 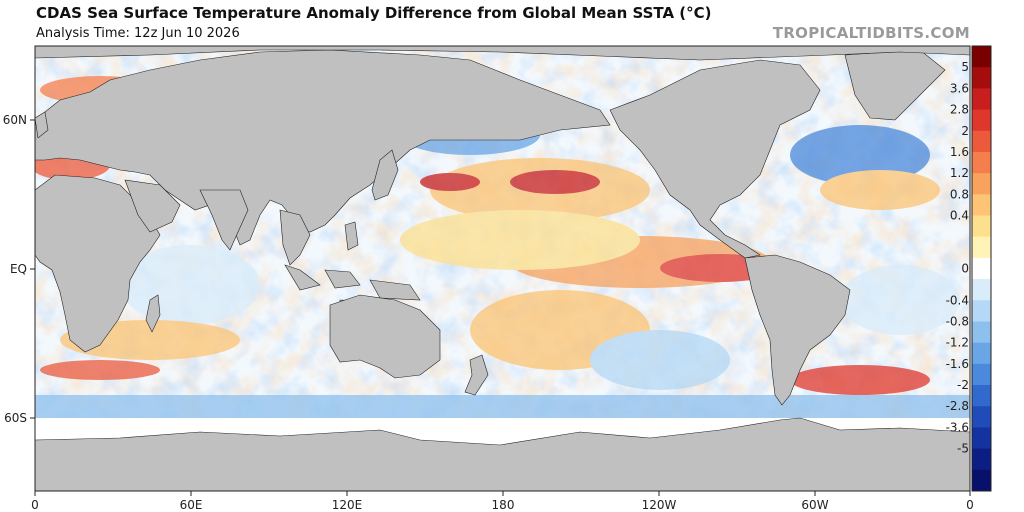 What do you see at coordinates (871, 33) in the screenshot?
I see `watermark-logo: TROPICALTIDBITS.COM` at bounding box center [871, 33].